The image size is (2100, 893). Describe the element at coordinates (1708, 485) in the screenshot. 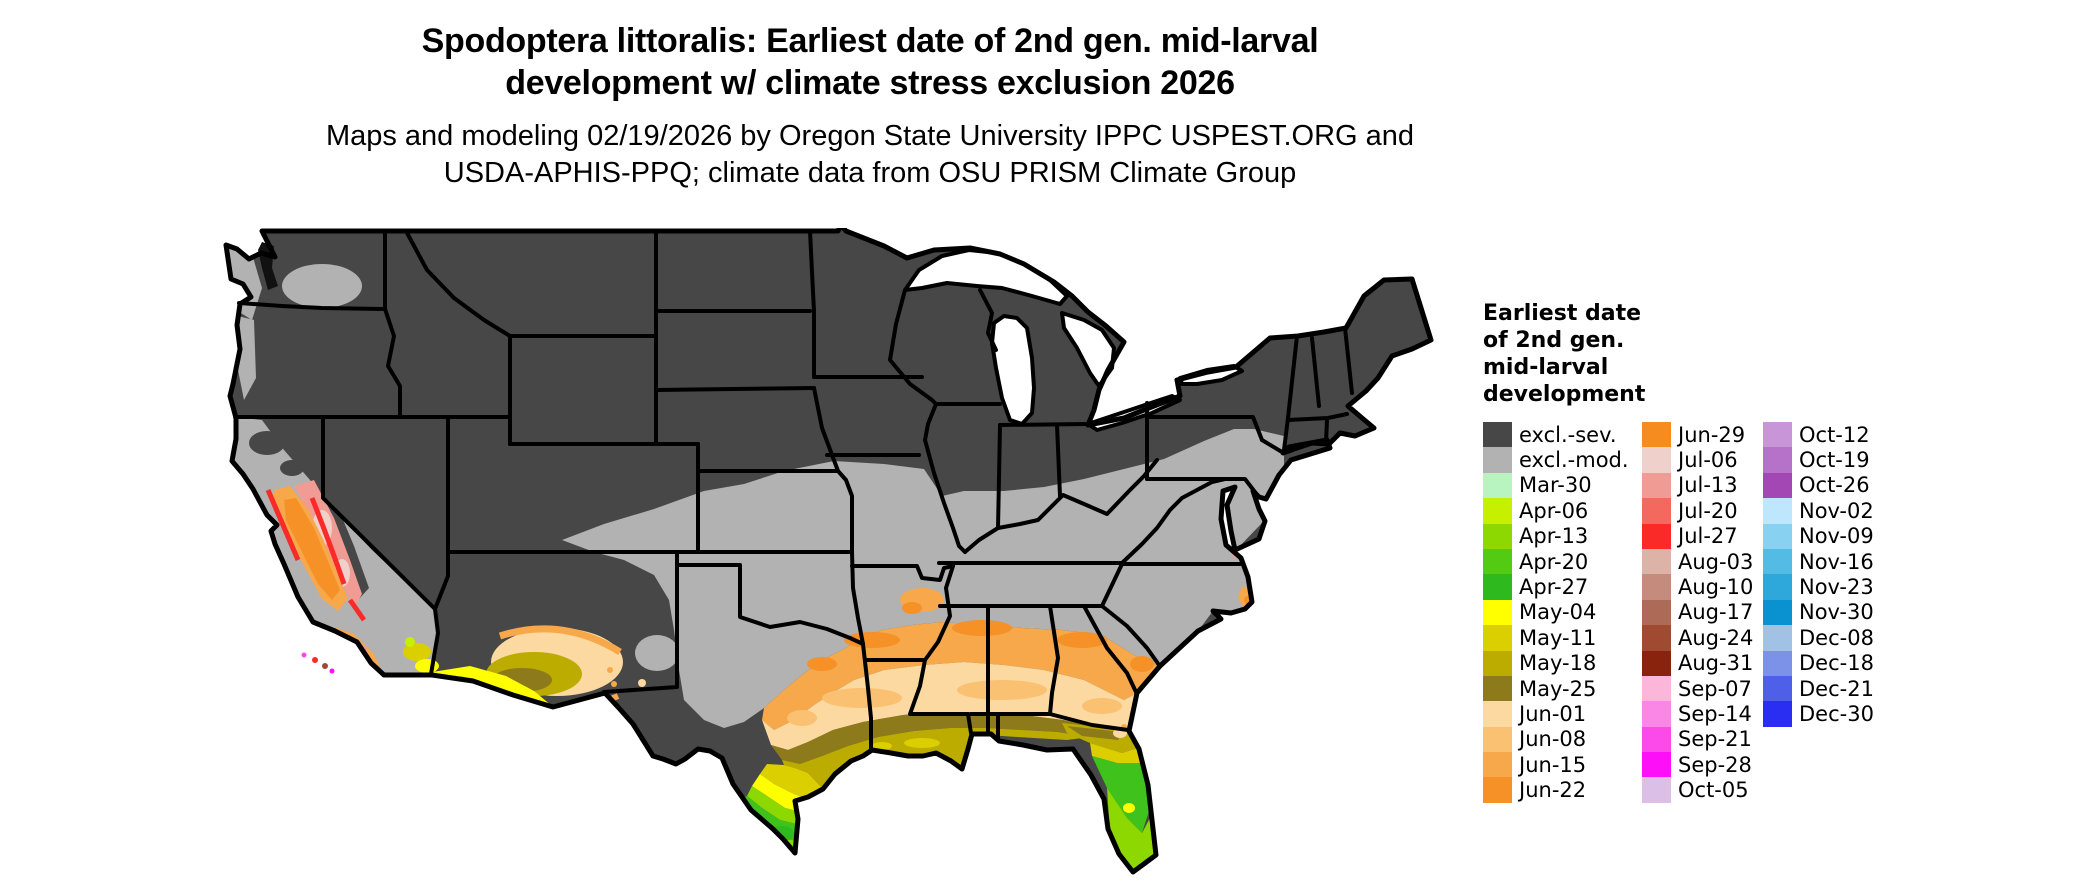

I see `legend-label: Jul-13` at that location.